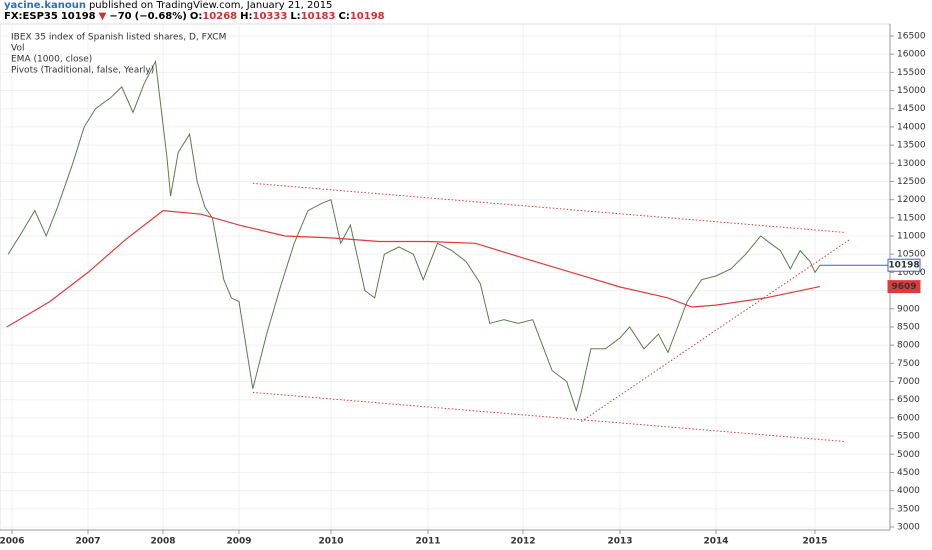 This screenshot has width=932, height=550. What do you see at coordinates (908, 346) in the screenshot?
I see `y-tick-label: 8000` at bounding box center [908, 346].